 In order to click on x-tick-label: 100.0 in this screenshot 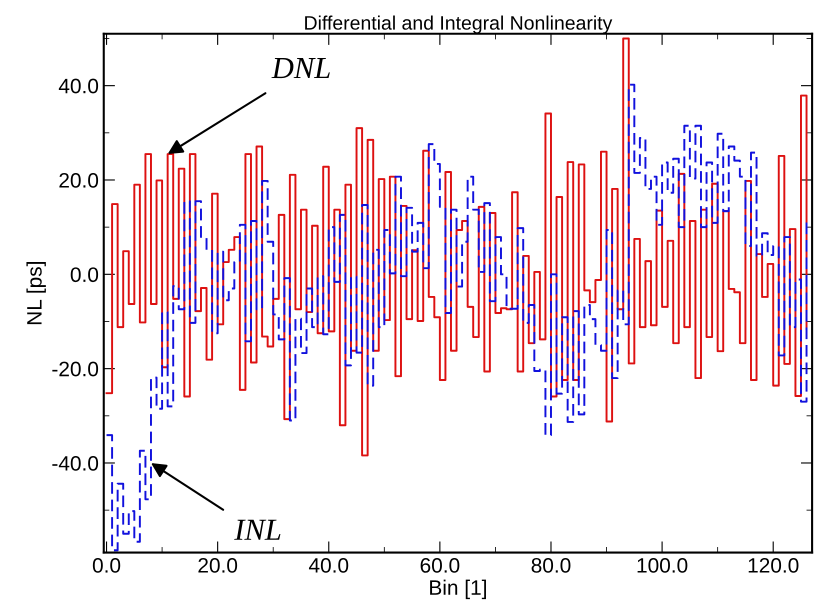, I will do `click(663, 565)`.